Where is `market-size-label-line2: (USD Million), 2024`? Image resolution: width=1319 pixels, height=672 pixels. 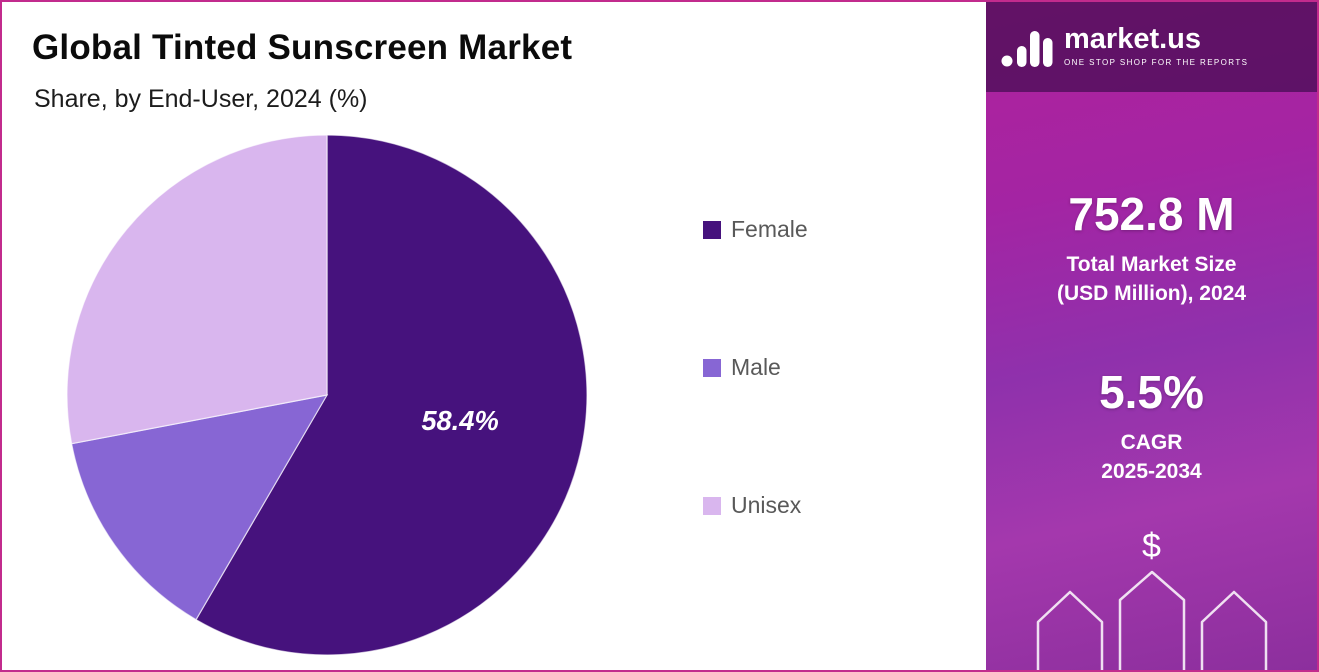 market-size-label-line2: (USD Million), 2024 is located at coordinates (1151, 293).